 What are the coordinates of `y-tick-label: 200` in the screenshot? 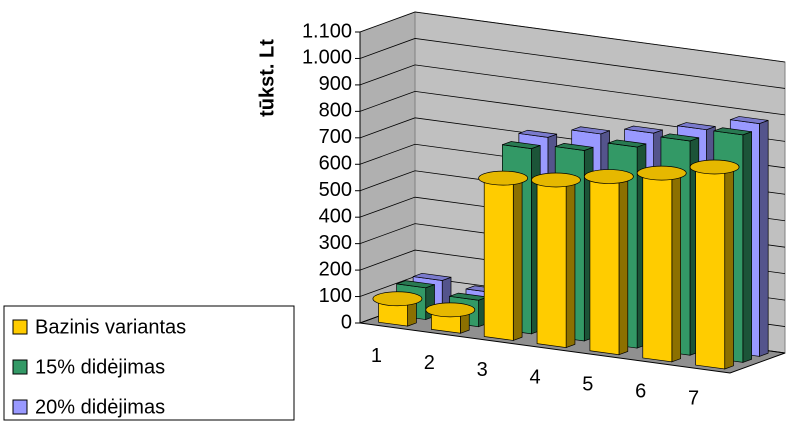 It's located at (335, 269).